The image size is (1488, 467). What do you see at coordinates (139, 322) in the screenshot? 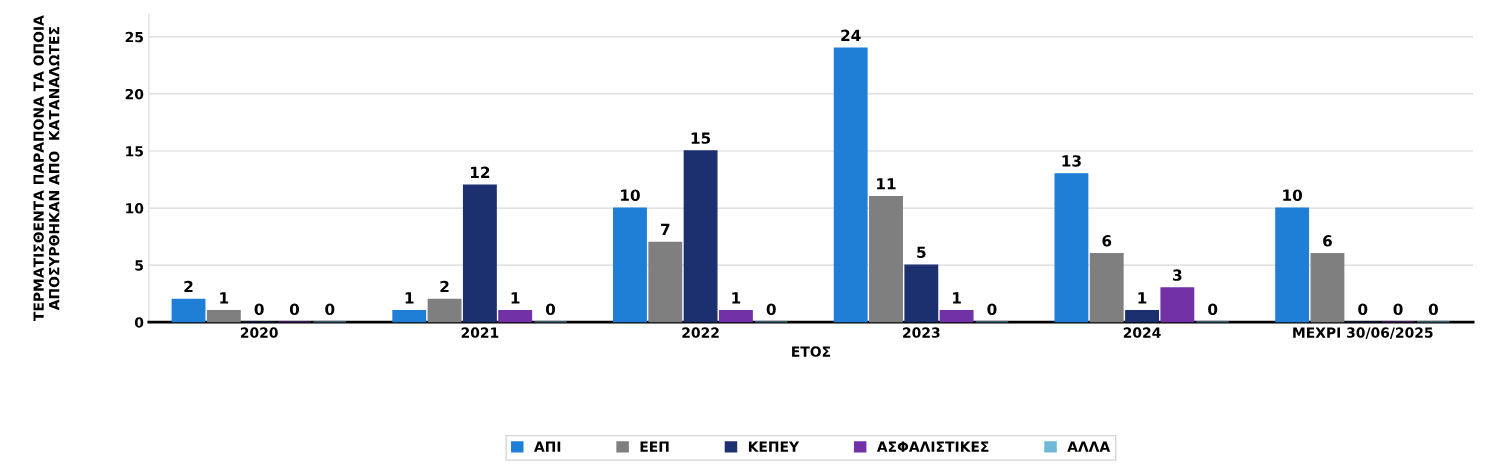
I see `y-tick-label: 0` at bounding box center [139, 322].